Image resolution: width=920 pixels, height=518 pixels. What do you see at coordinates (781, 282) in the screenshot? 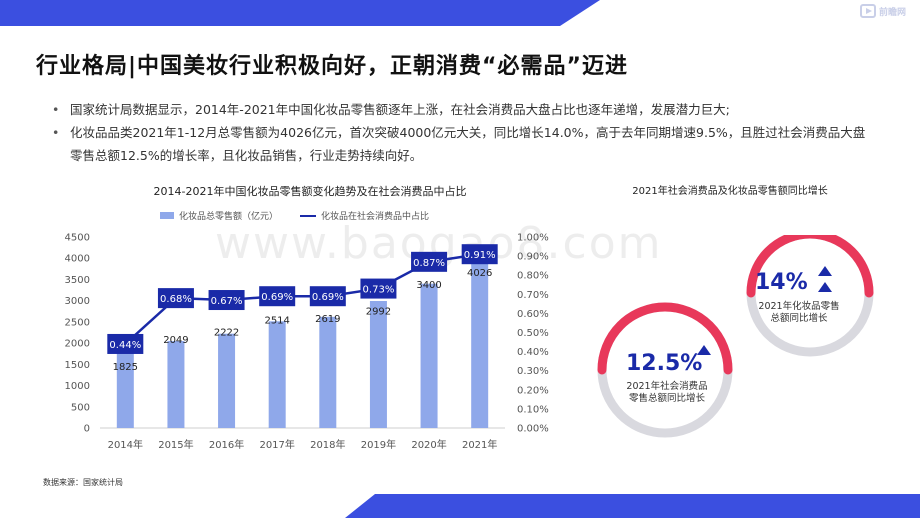
I see `gauge-cosmetics-value: 14%` at bounding box center [781, 282].